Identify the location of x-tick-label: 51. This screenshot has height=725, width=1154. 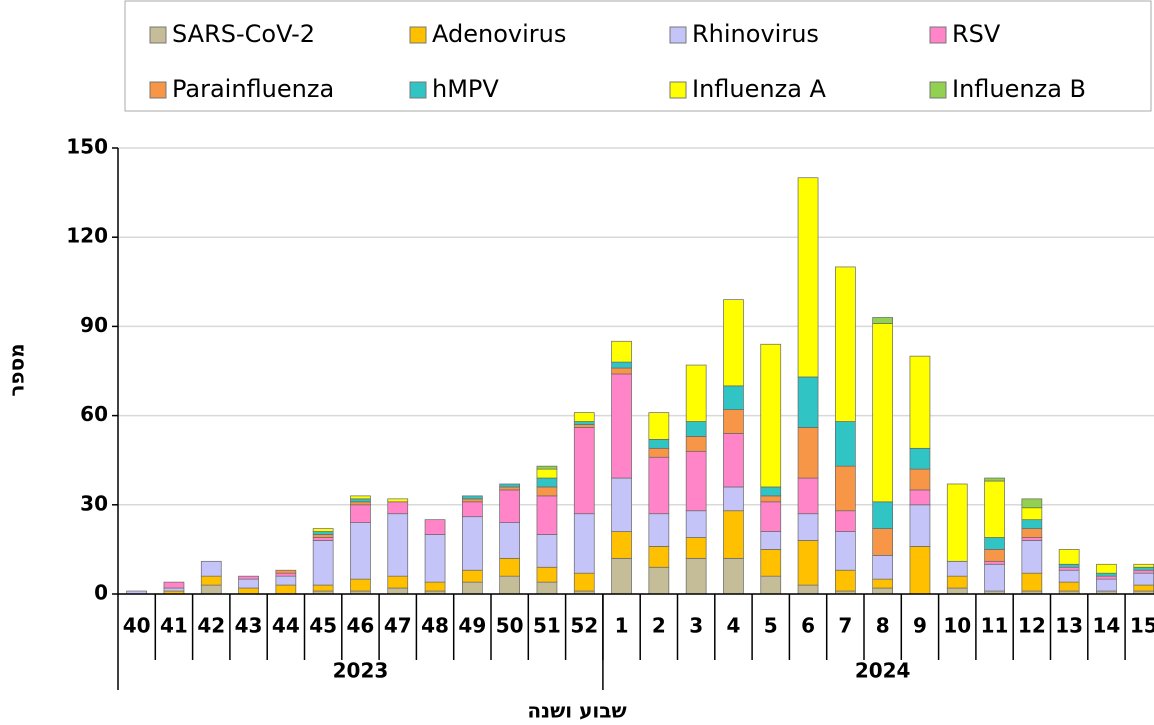
(547, 626).